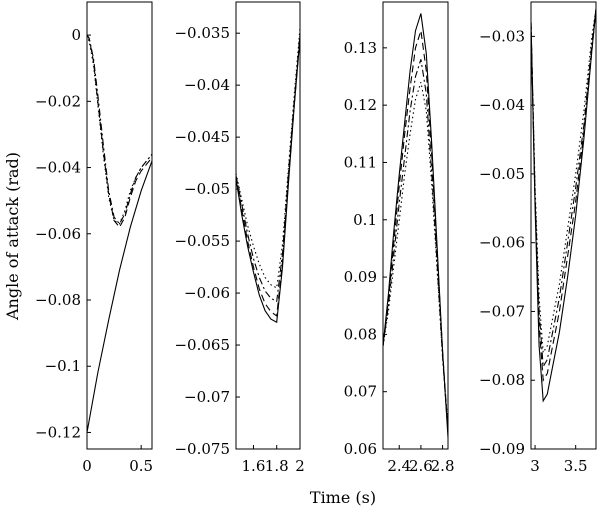 Image resolution: width=600 pixels, height=513 pixels. Describe the element at coordinates (343, 497) in the screenshot. I see `x-axis-title: Time (s)` at that location.